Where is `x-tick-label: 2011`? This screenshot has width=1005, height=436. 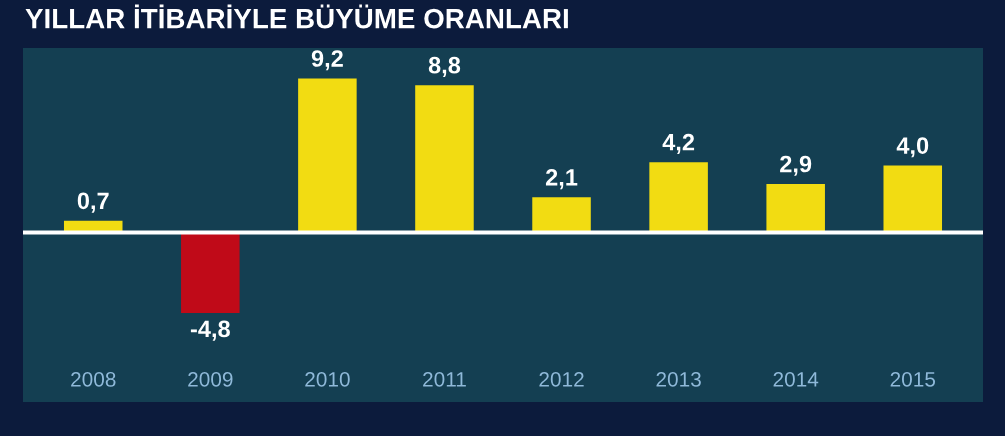
x-tick-label: 2011 is located at coordinates (444, 379).